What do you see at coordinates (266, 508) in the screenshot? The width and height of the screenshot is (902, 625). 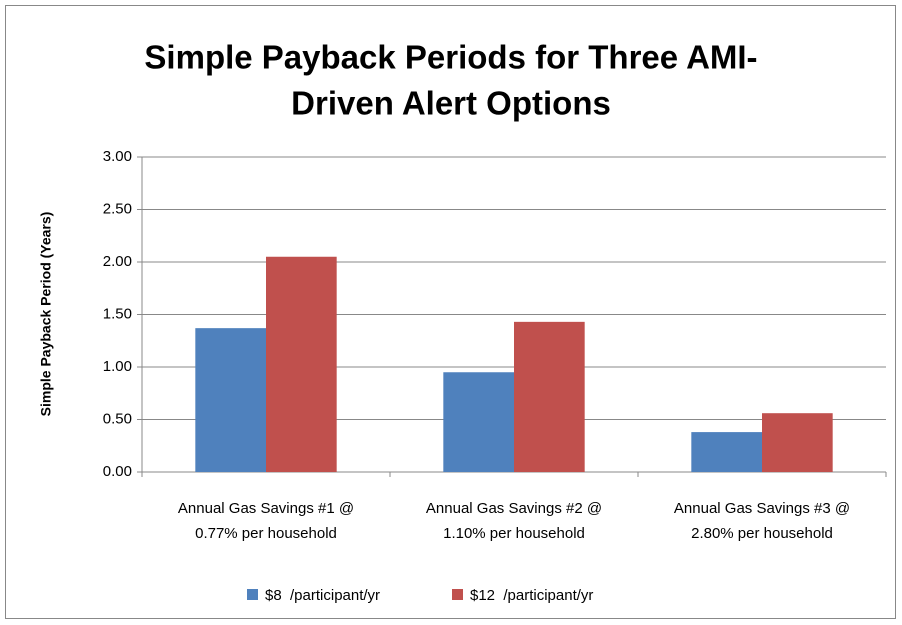 I see `x-tick-label: Annual Gas Savings #1 @` at bounding box center [266, 508].